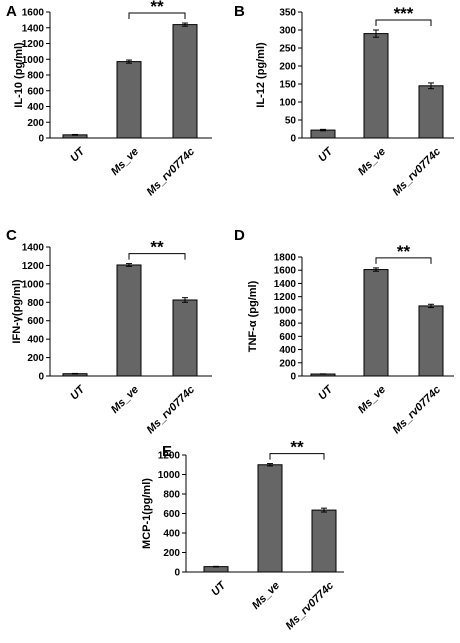 This screenshot has height=643, width=460. What do you see at coordinates (19, 75) in the screenshot?
I see `y-axis-label: IL-10 (pg/ml)` at bounding box center [19, 75].